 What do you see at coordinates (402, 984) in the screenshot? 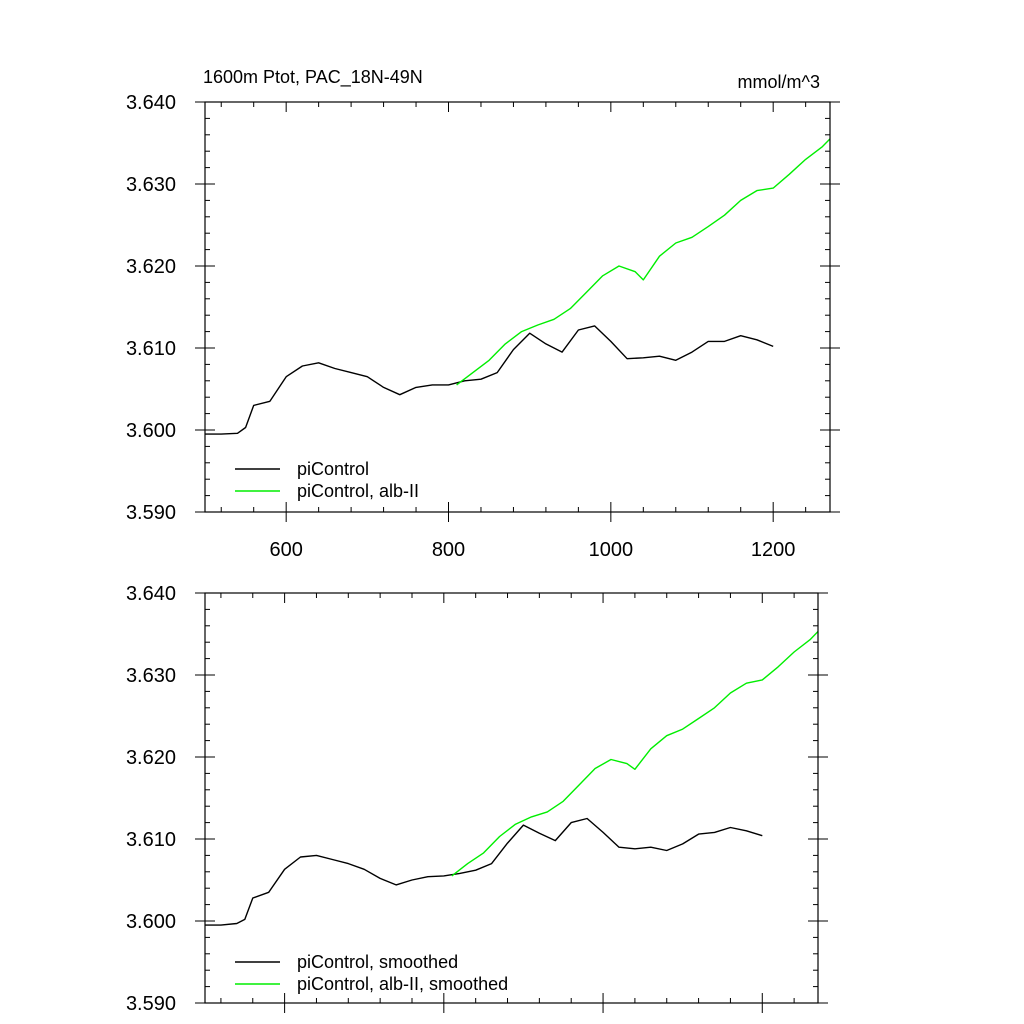
I see `legend-label: piControl, alb-II, smoothed` at bounding box center [402, 984].